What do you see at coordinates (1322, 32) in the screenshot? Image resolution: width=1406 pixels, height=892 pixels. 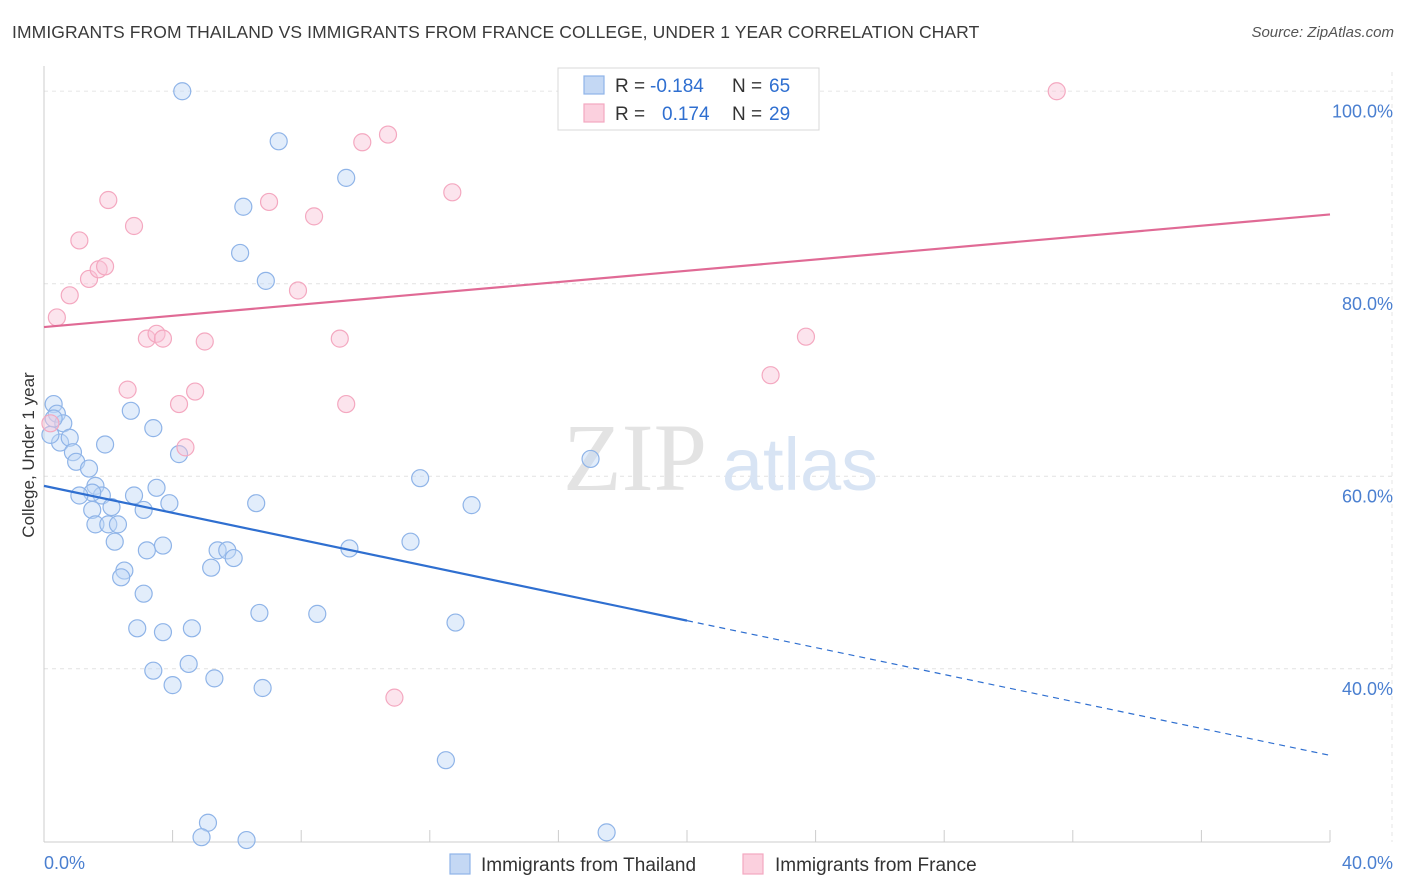 I see `source-credit: Source: ZipAtlas.com` at bounding box center [1322, 32].